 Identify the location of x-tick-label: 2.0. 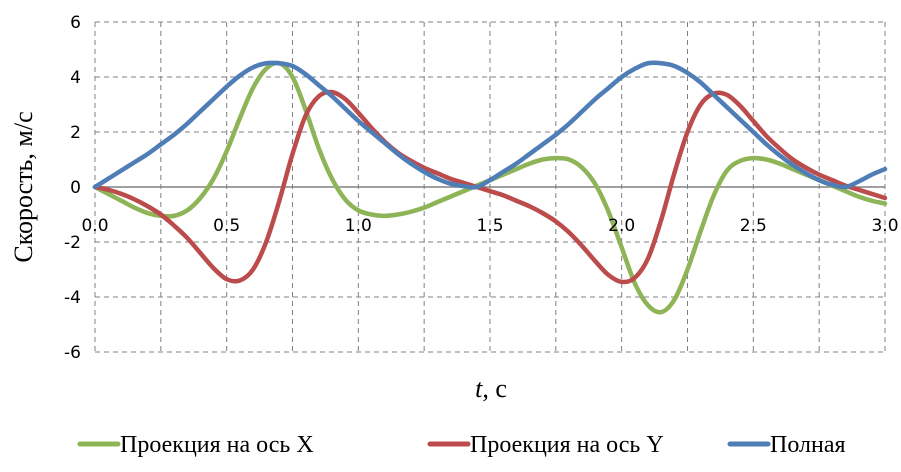
(621, 226).